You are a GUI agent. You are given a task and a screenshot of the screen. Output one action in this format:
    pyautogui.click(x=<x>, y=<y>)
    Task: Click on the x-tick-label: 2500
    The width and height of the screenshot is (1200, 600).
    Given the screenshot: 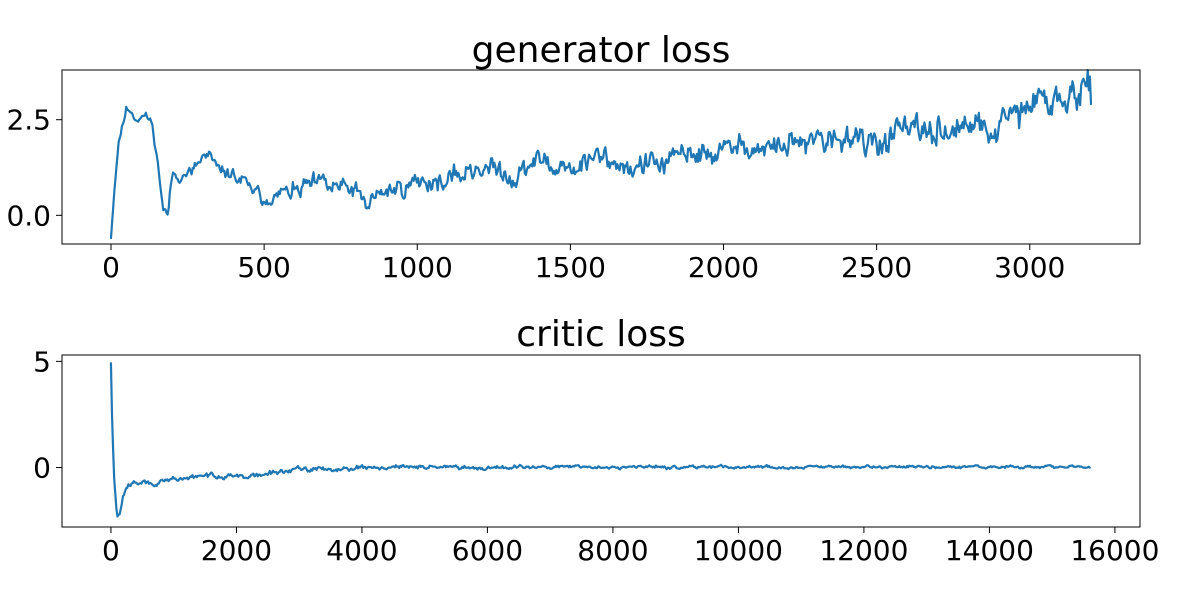 What is the action you would take?
    pyautogui.click(x=876, y=267)
    